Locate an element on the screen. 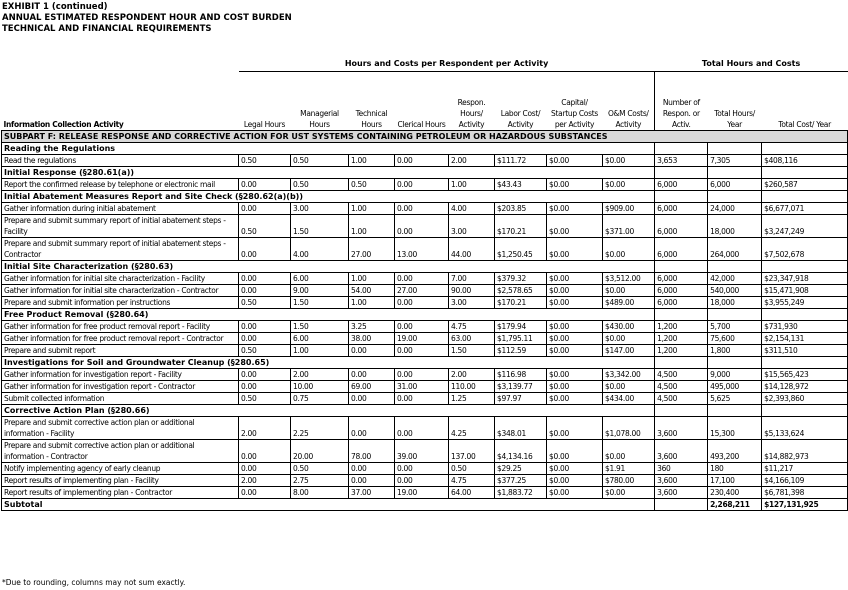 This screenshot has width=848, height=590. cell: 38.00 is located at coordinates (371, 338).